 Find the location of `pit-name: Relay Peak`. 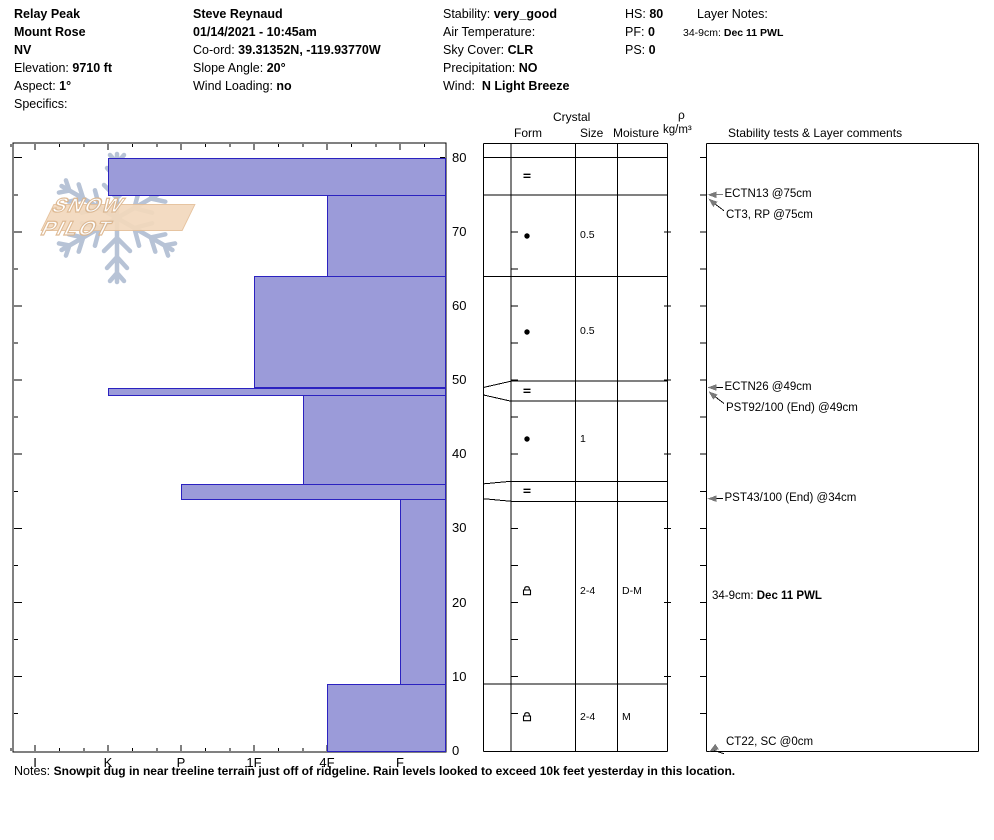

pit-name: Relay Peak is located at coordinates (47, 14).